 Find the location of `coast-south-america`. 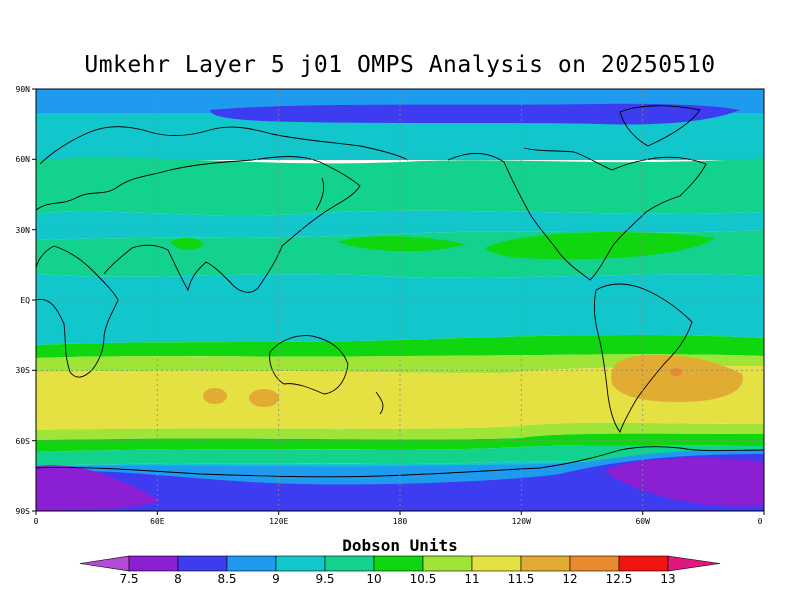

coast-south-america is located at coordinates (643, 358).